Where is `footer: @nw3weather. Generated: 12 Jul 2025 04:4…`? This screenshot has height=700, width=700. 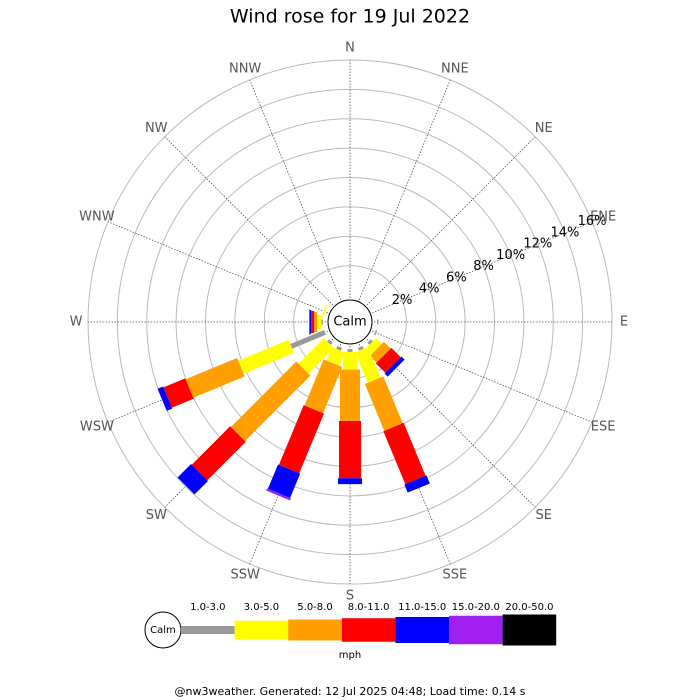 footer: @nw3weather. Generated: 12 Jul 2025 04:4… is located at coordinates (350, 691).